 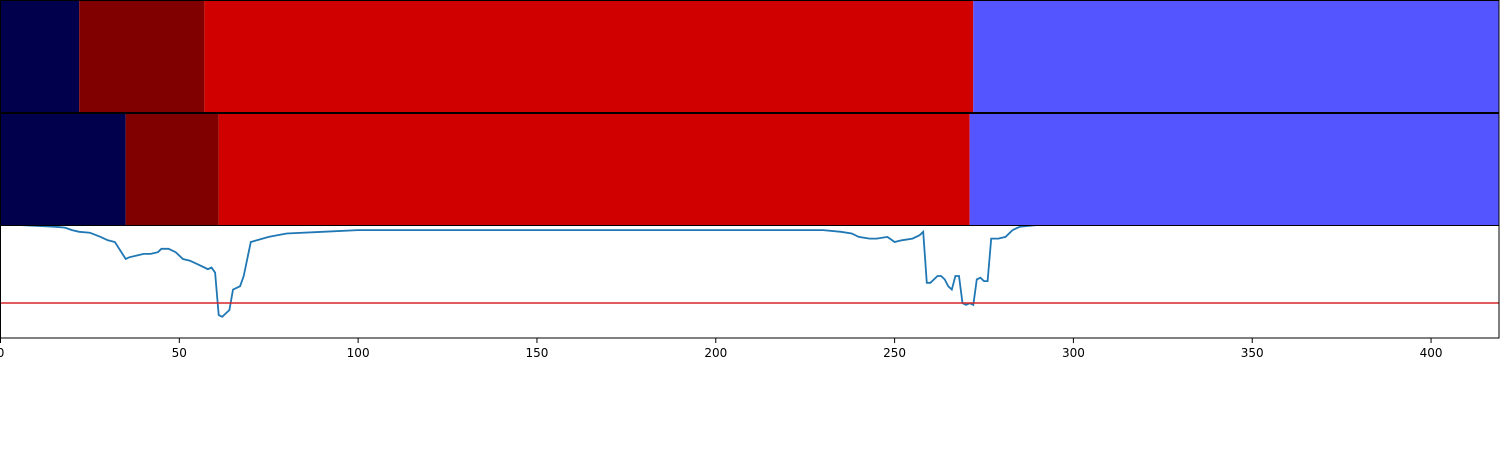 What do you see at coordinates (358, 353) in the screenshot?
I see `x-tick-label: 100` at bounding box center [358, 353].